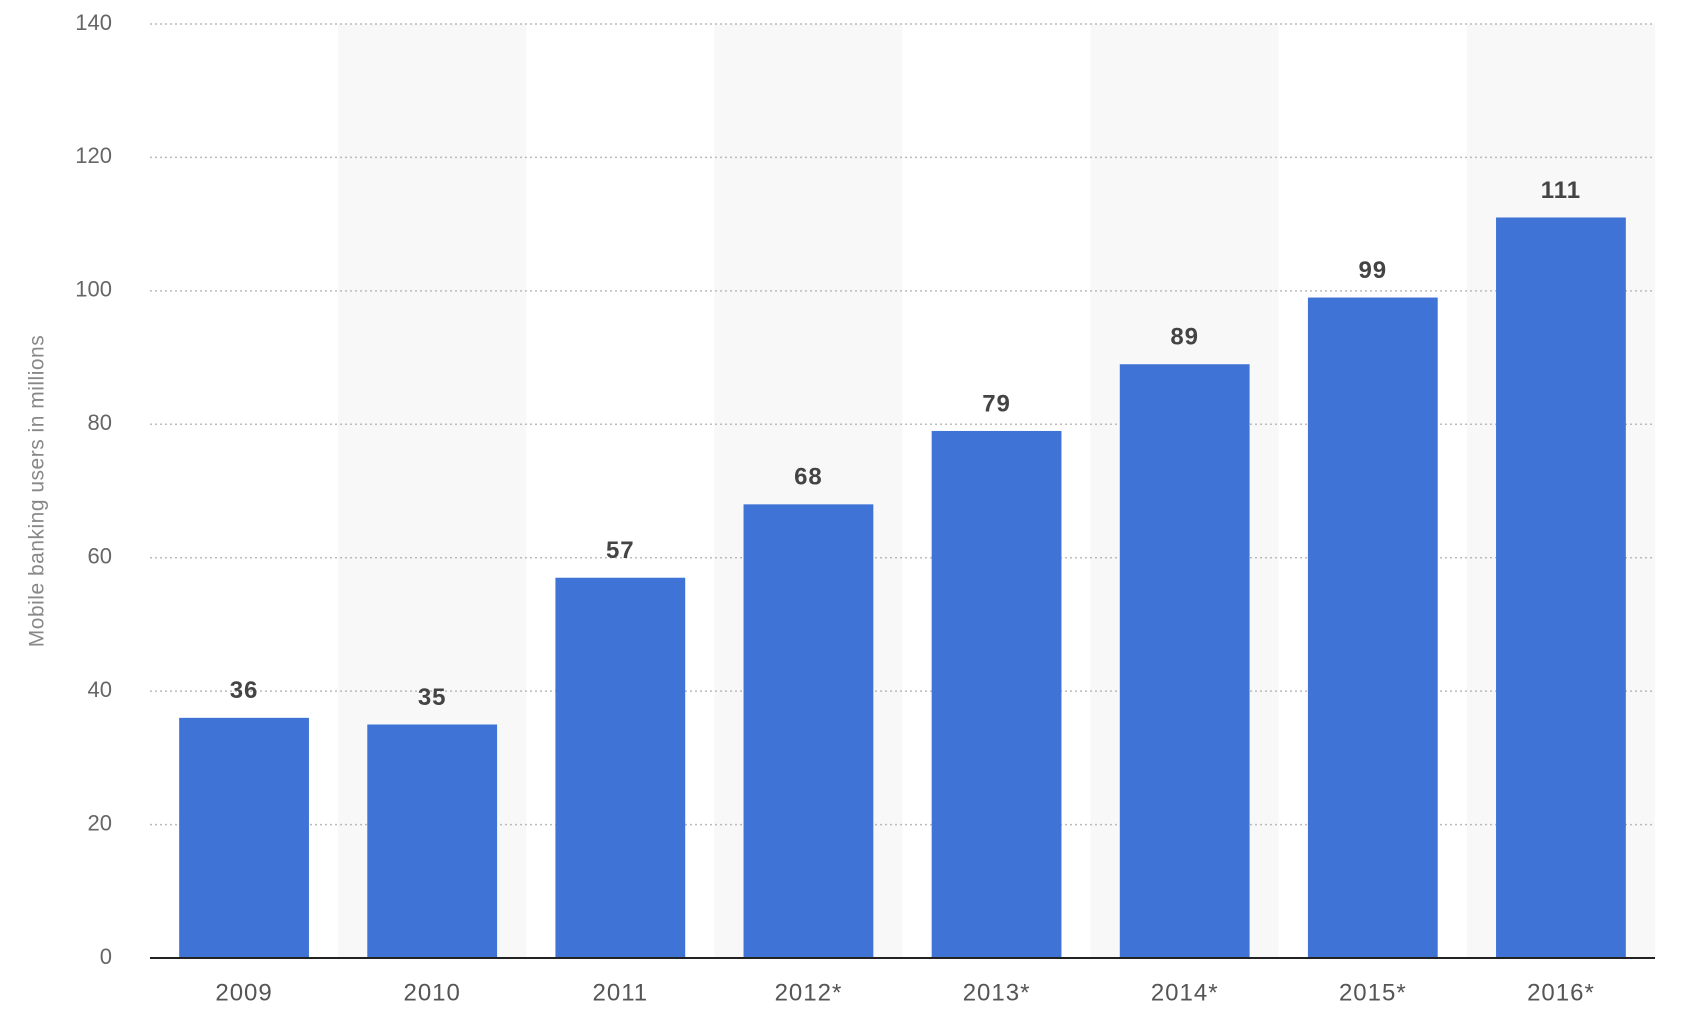  What do you see at coordinates (997, 992) in the screenshot?
I see `x-tick-label: 2013*` at bounding box center [997, 992].